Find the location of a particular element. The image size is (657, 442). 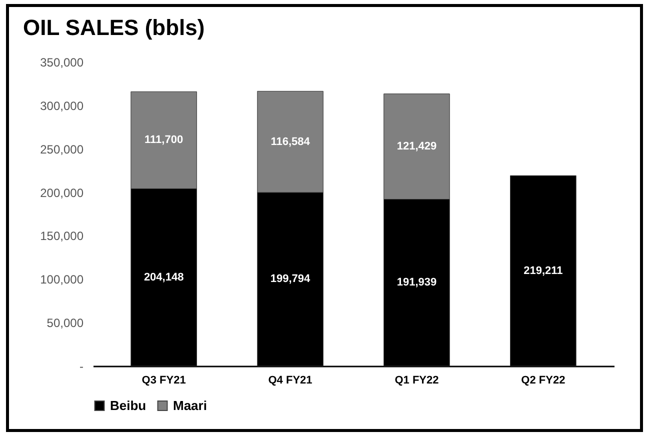

y-tick-label: 300,000 is located at coordinates (62, 105).